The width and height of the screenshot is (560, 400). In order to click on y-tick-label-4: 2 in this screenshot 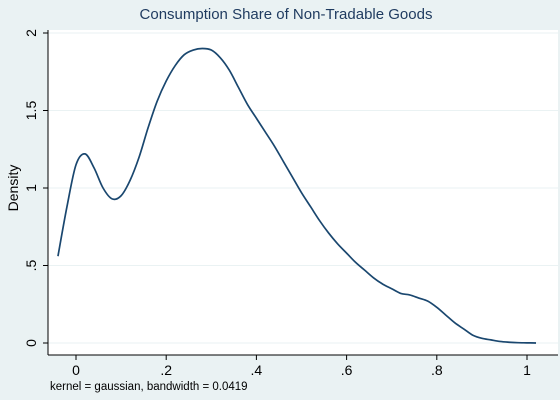, I will do `click(31, 33)`.